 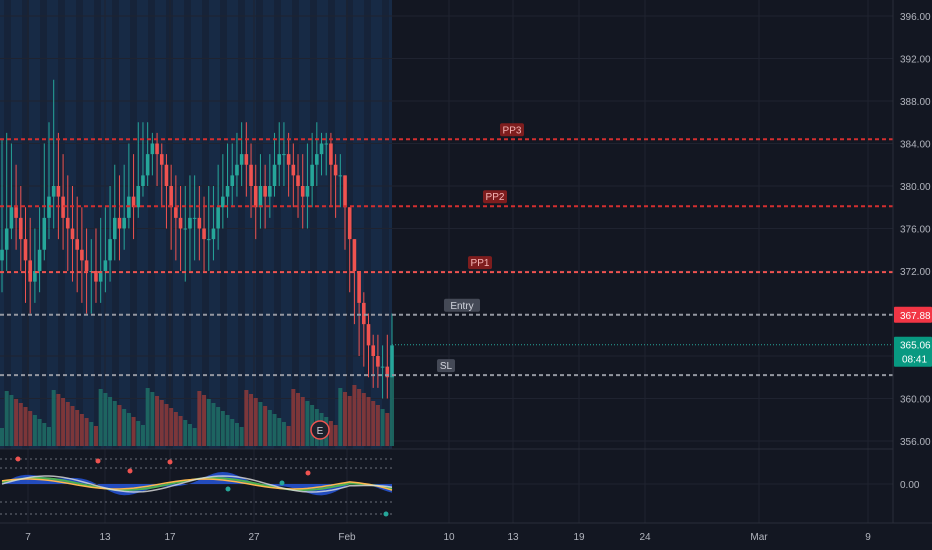 I want to click on time-tick-label: 10, so click(x=449, y=537).